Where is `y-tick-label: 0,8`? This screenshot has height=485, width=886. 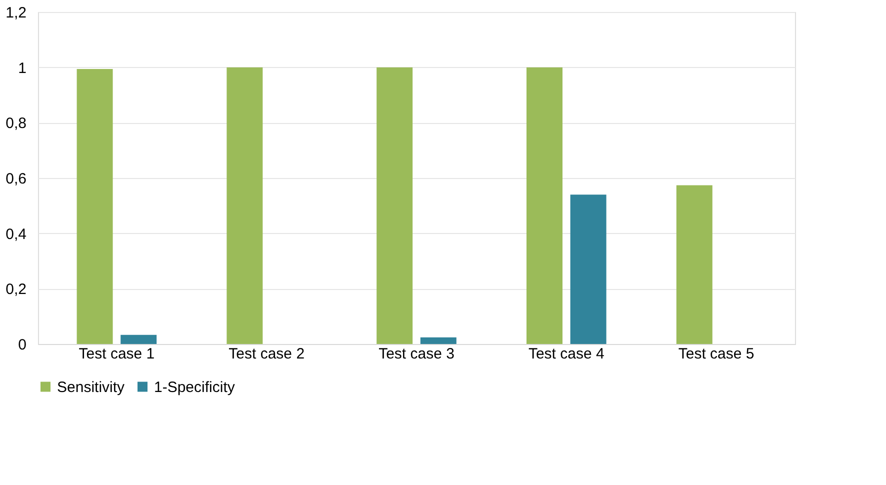
y-tick-label: 0,8 is located at coordinates (16, 123).